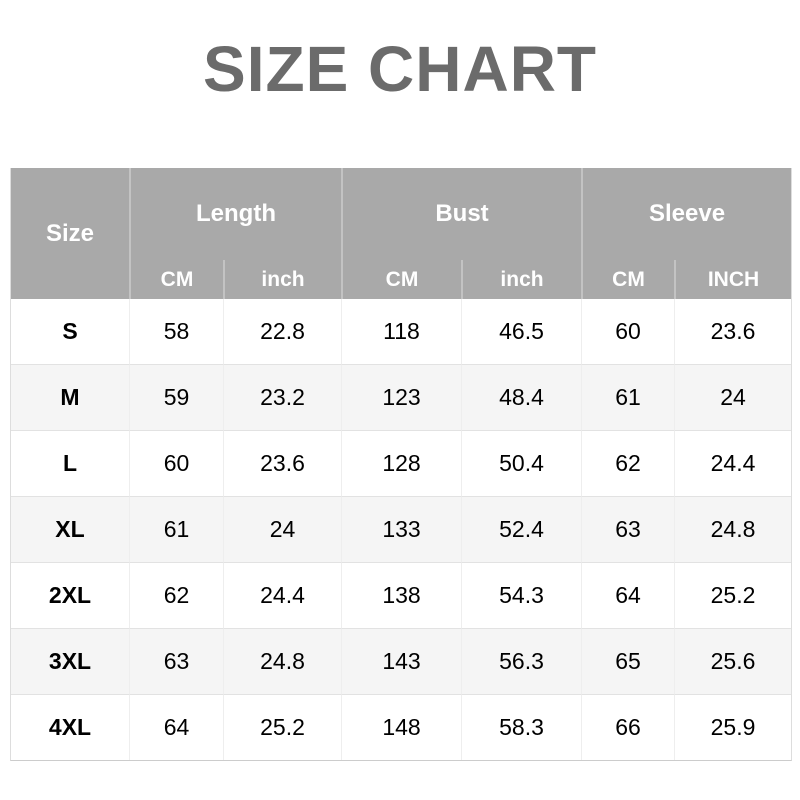  What do you see at coordinates (282, 397) in the screenshot?
I see `cell-length-inch: 23.2` at bounding box center [282, 397].